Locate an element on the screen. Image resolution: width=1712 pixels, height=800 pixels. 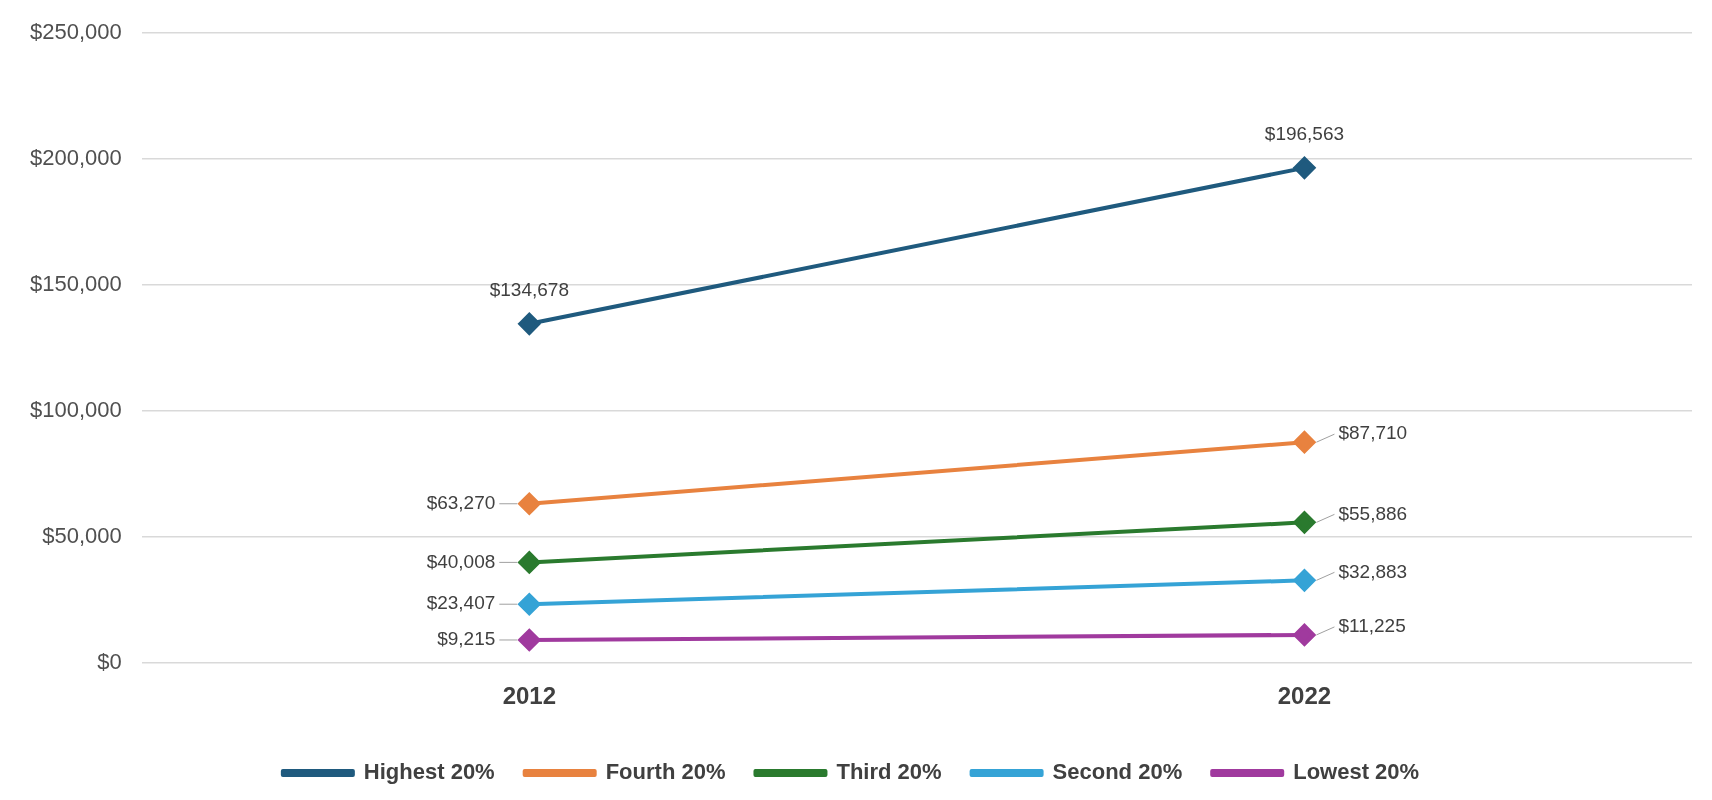
y-tick-label: $100,000 is located at coordinates (75, 410).